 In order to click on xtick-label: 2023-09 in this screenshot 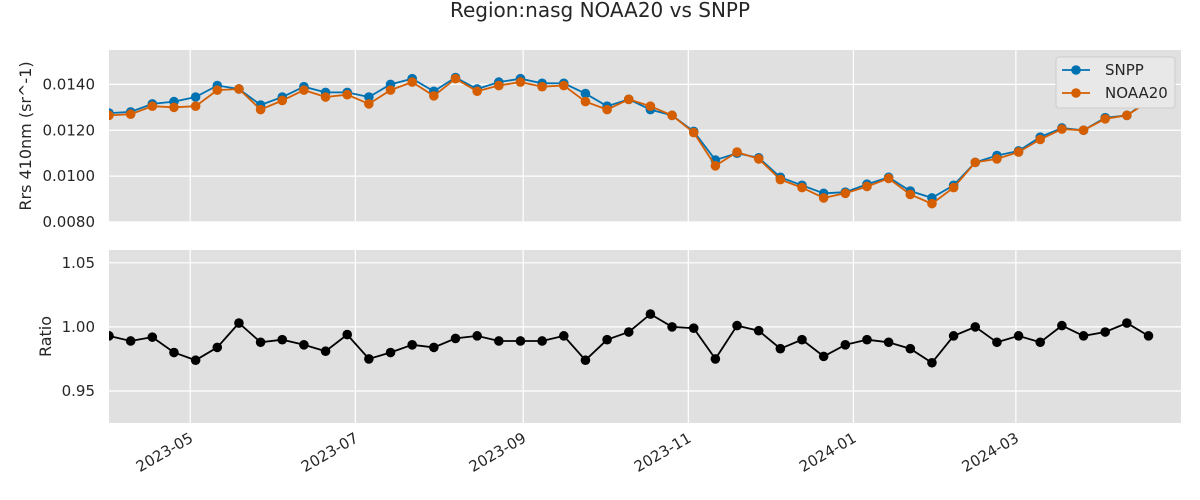, I will do `click(497, 452)`.